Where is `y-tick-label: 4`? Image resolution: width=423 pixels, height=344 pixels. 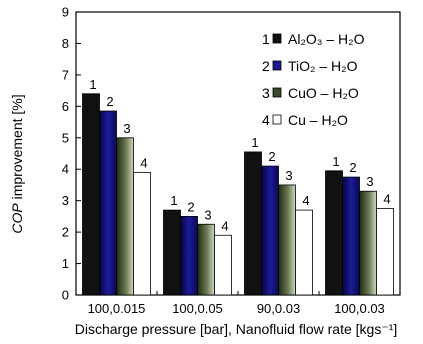 y-tick-label: 4 is located at coordinates (65, 169).